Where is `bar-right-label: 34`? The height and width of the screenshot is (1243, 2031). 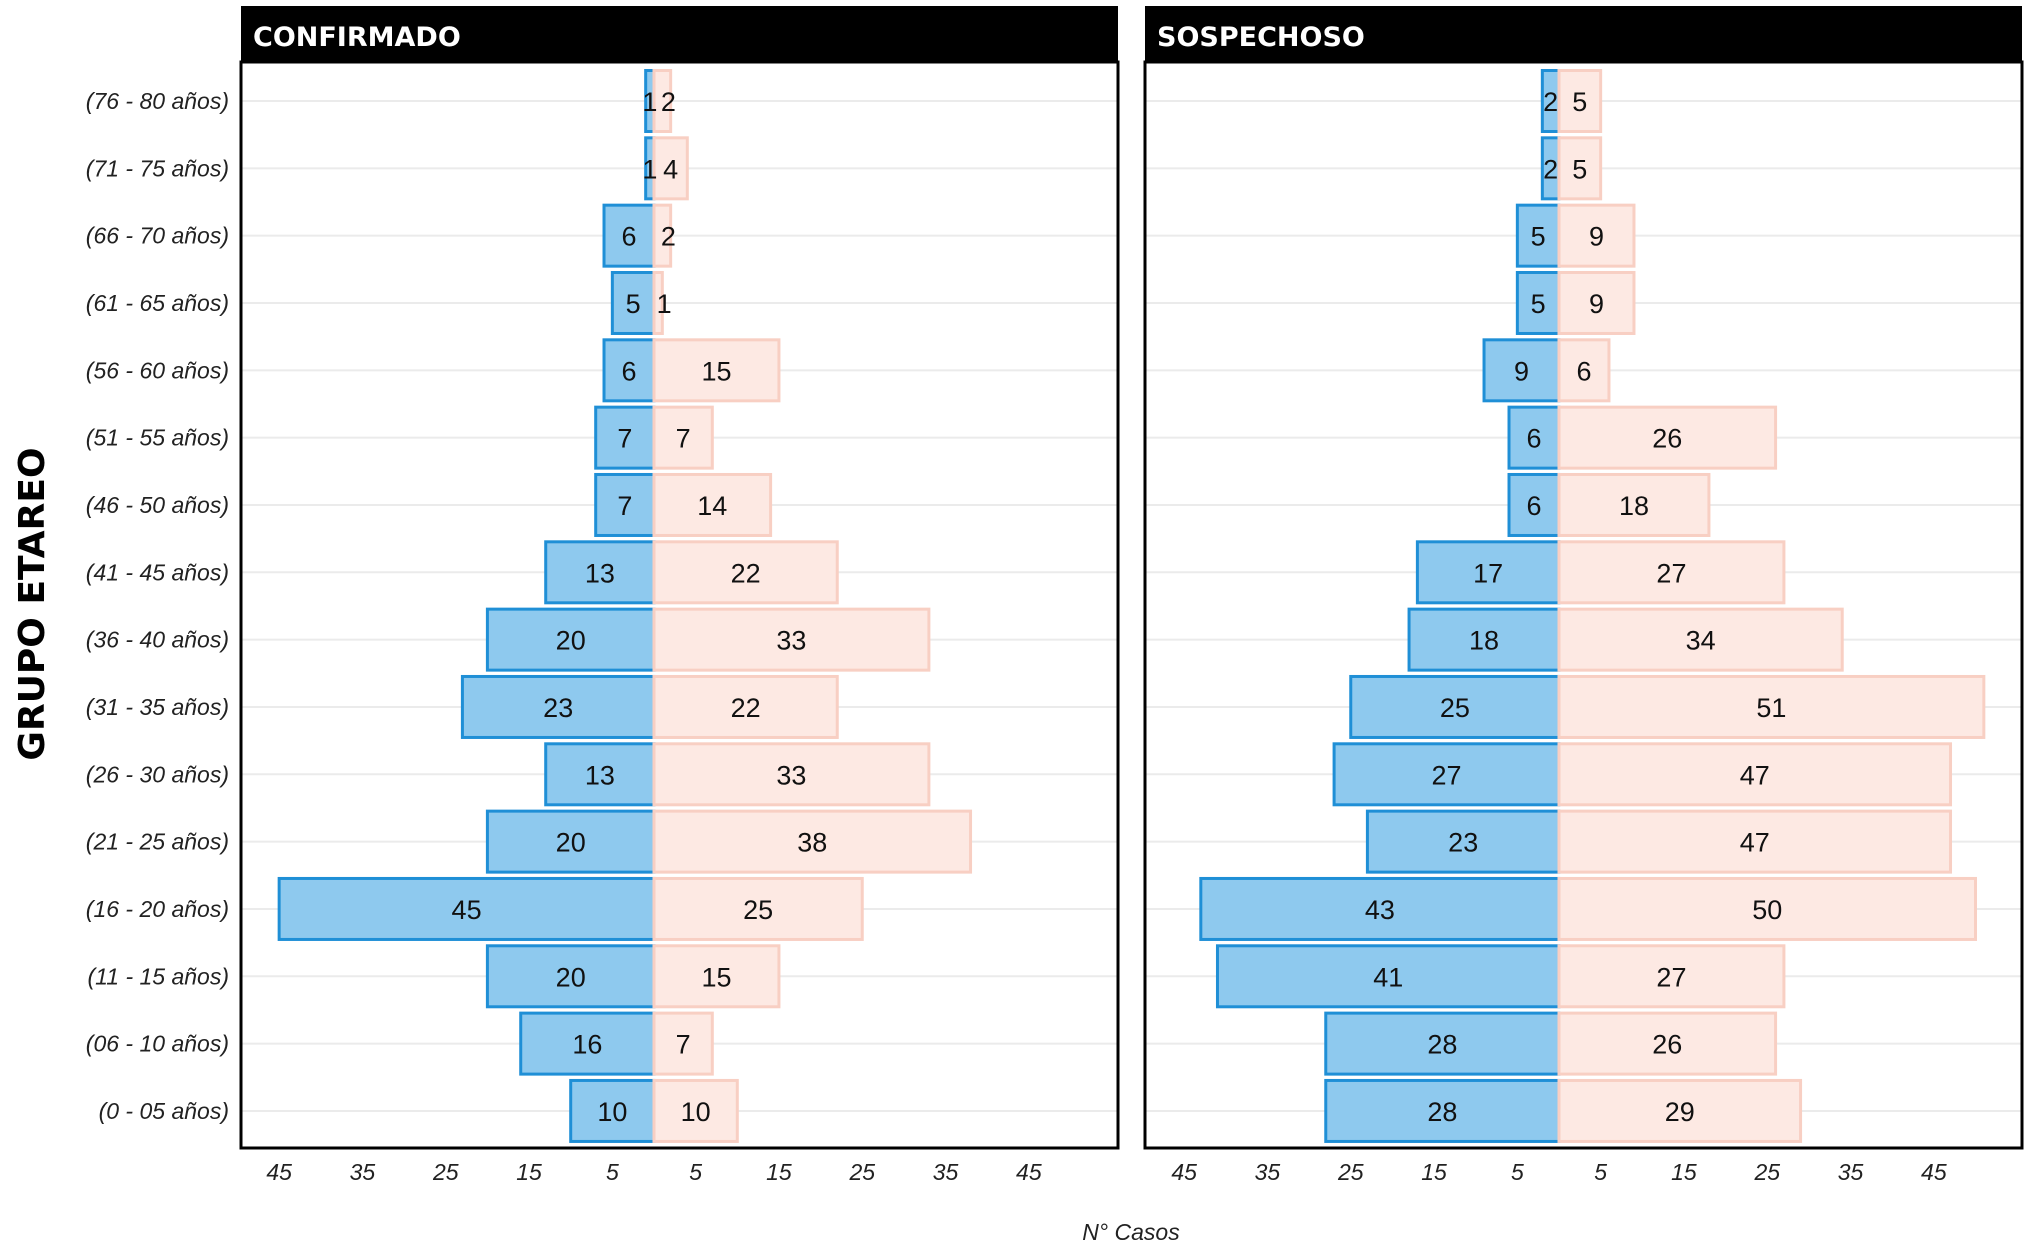 bar-right-label: 34 is located at coordinates (1701, 641).